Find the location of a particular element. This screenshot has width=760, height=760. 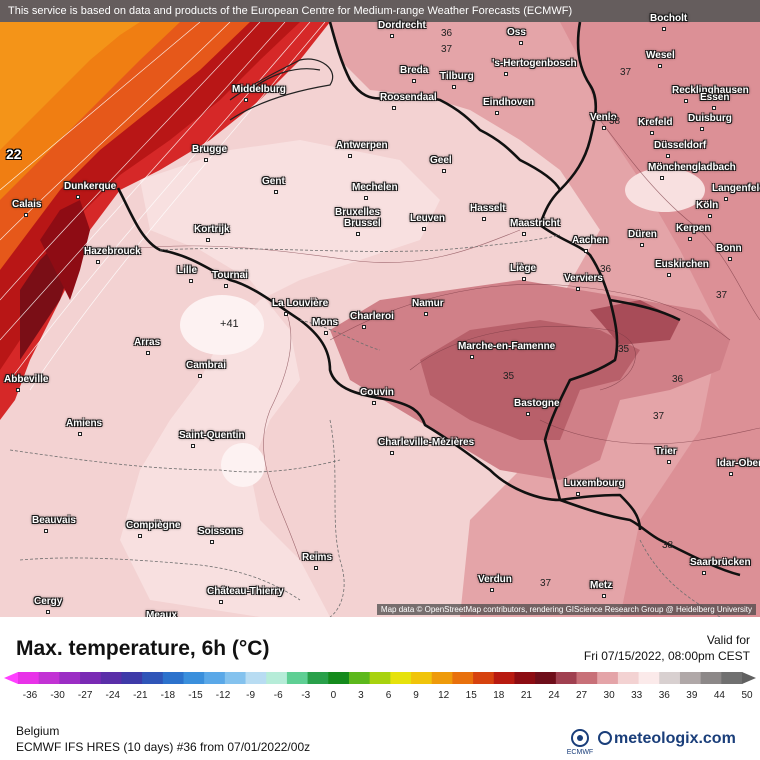

city-label: Reims is located at coordinates (317, 557).